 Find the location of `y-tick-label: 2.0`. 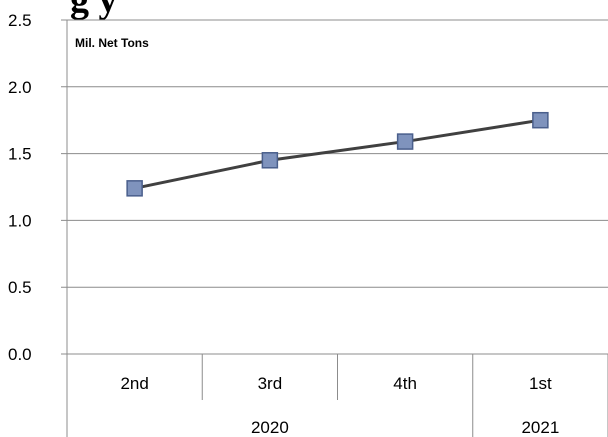

y-tick-label: 2.0 is located at coordinates (20, 87).